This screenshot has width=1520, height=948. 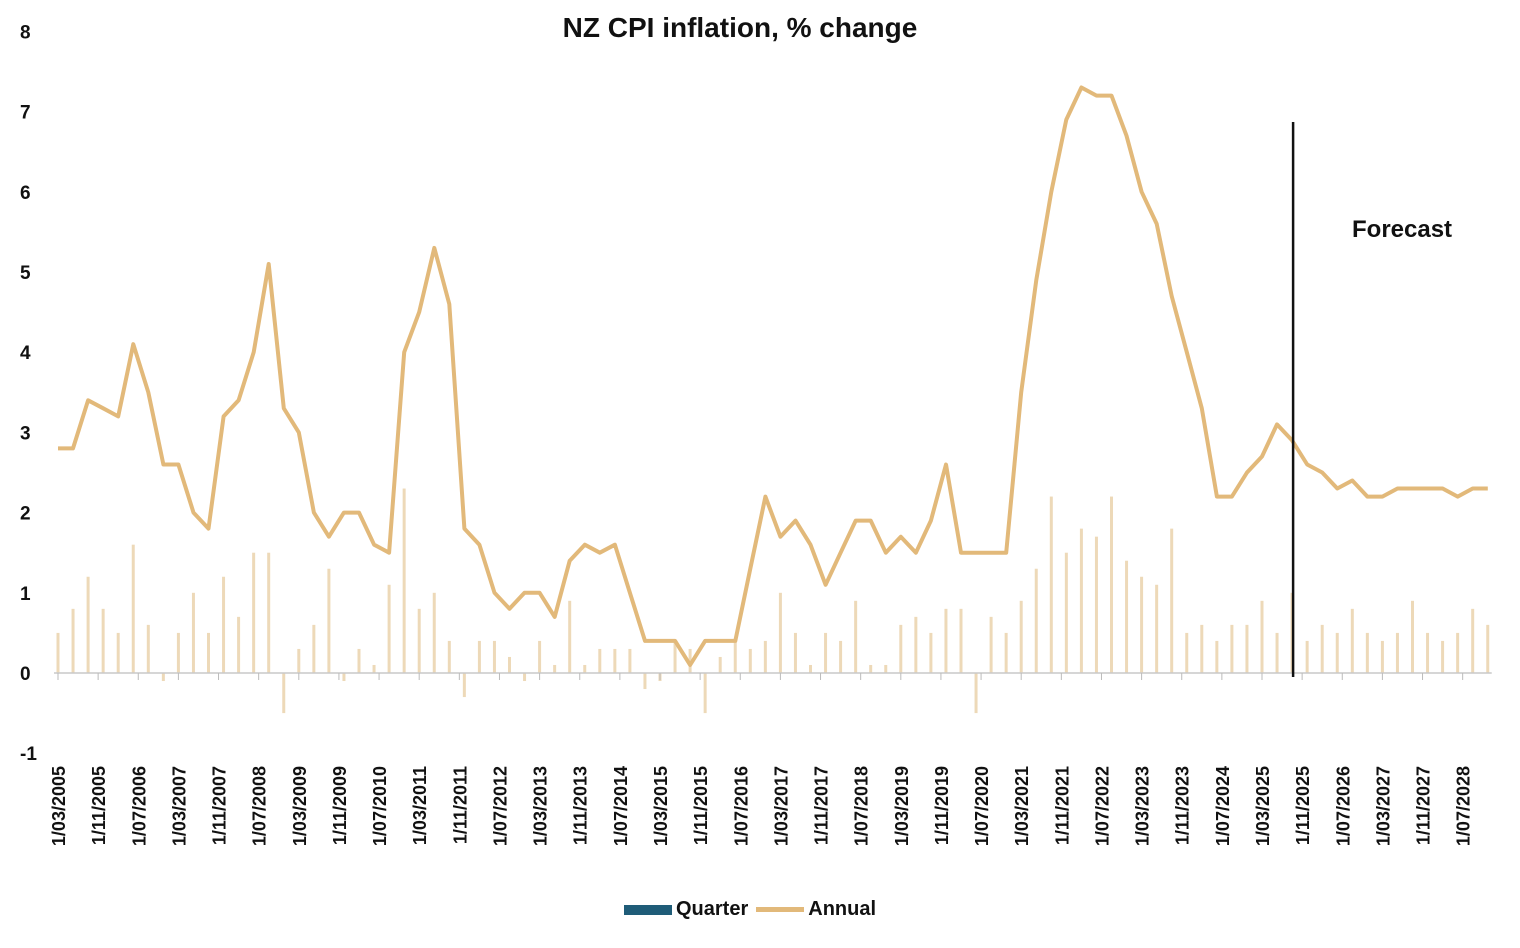 What do you see at coordinates (220, 805) in the screenshot?
I see `x-tick-label: 1/11/2007` at bounding box center [220, 805].